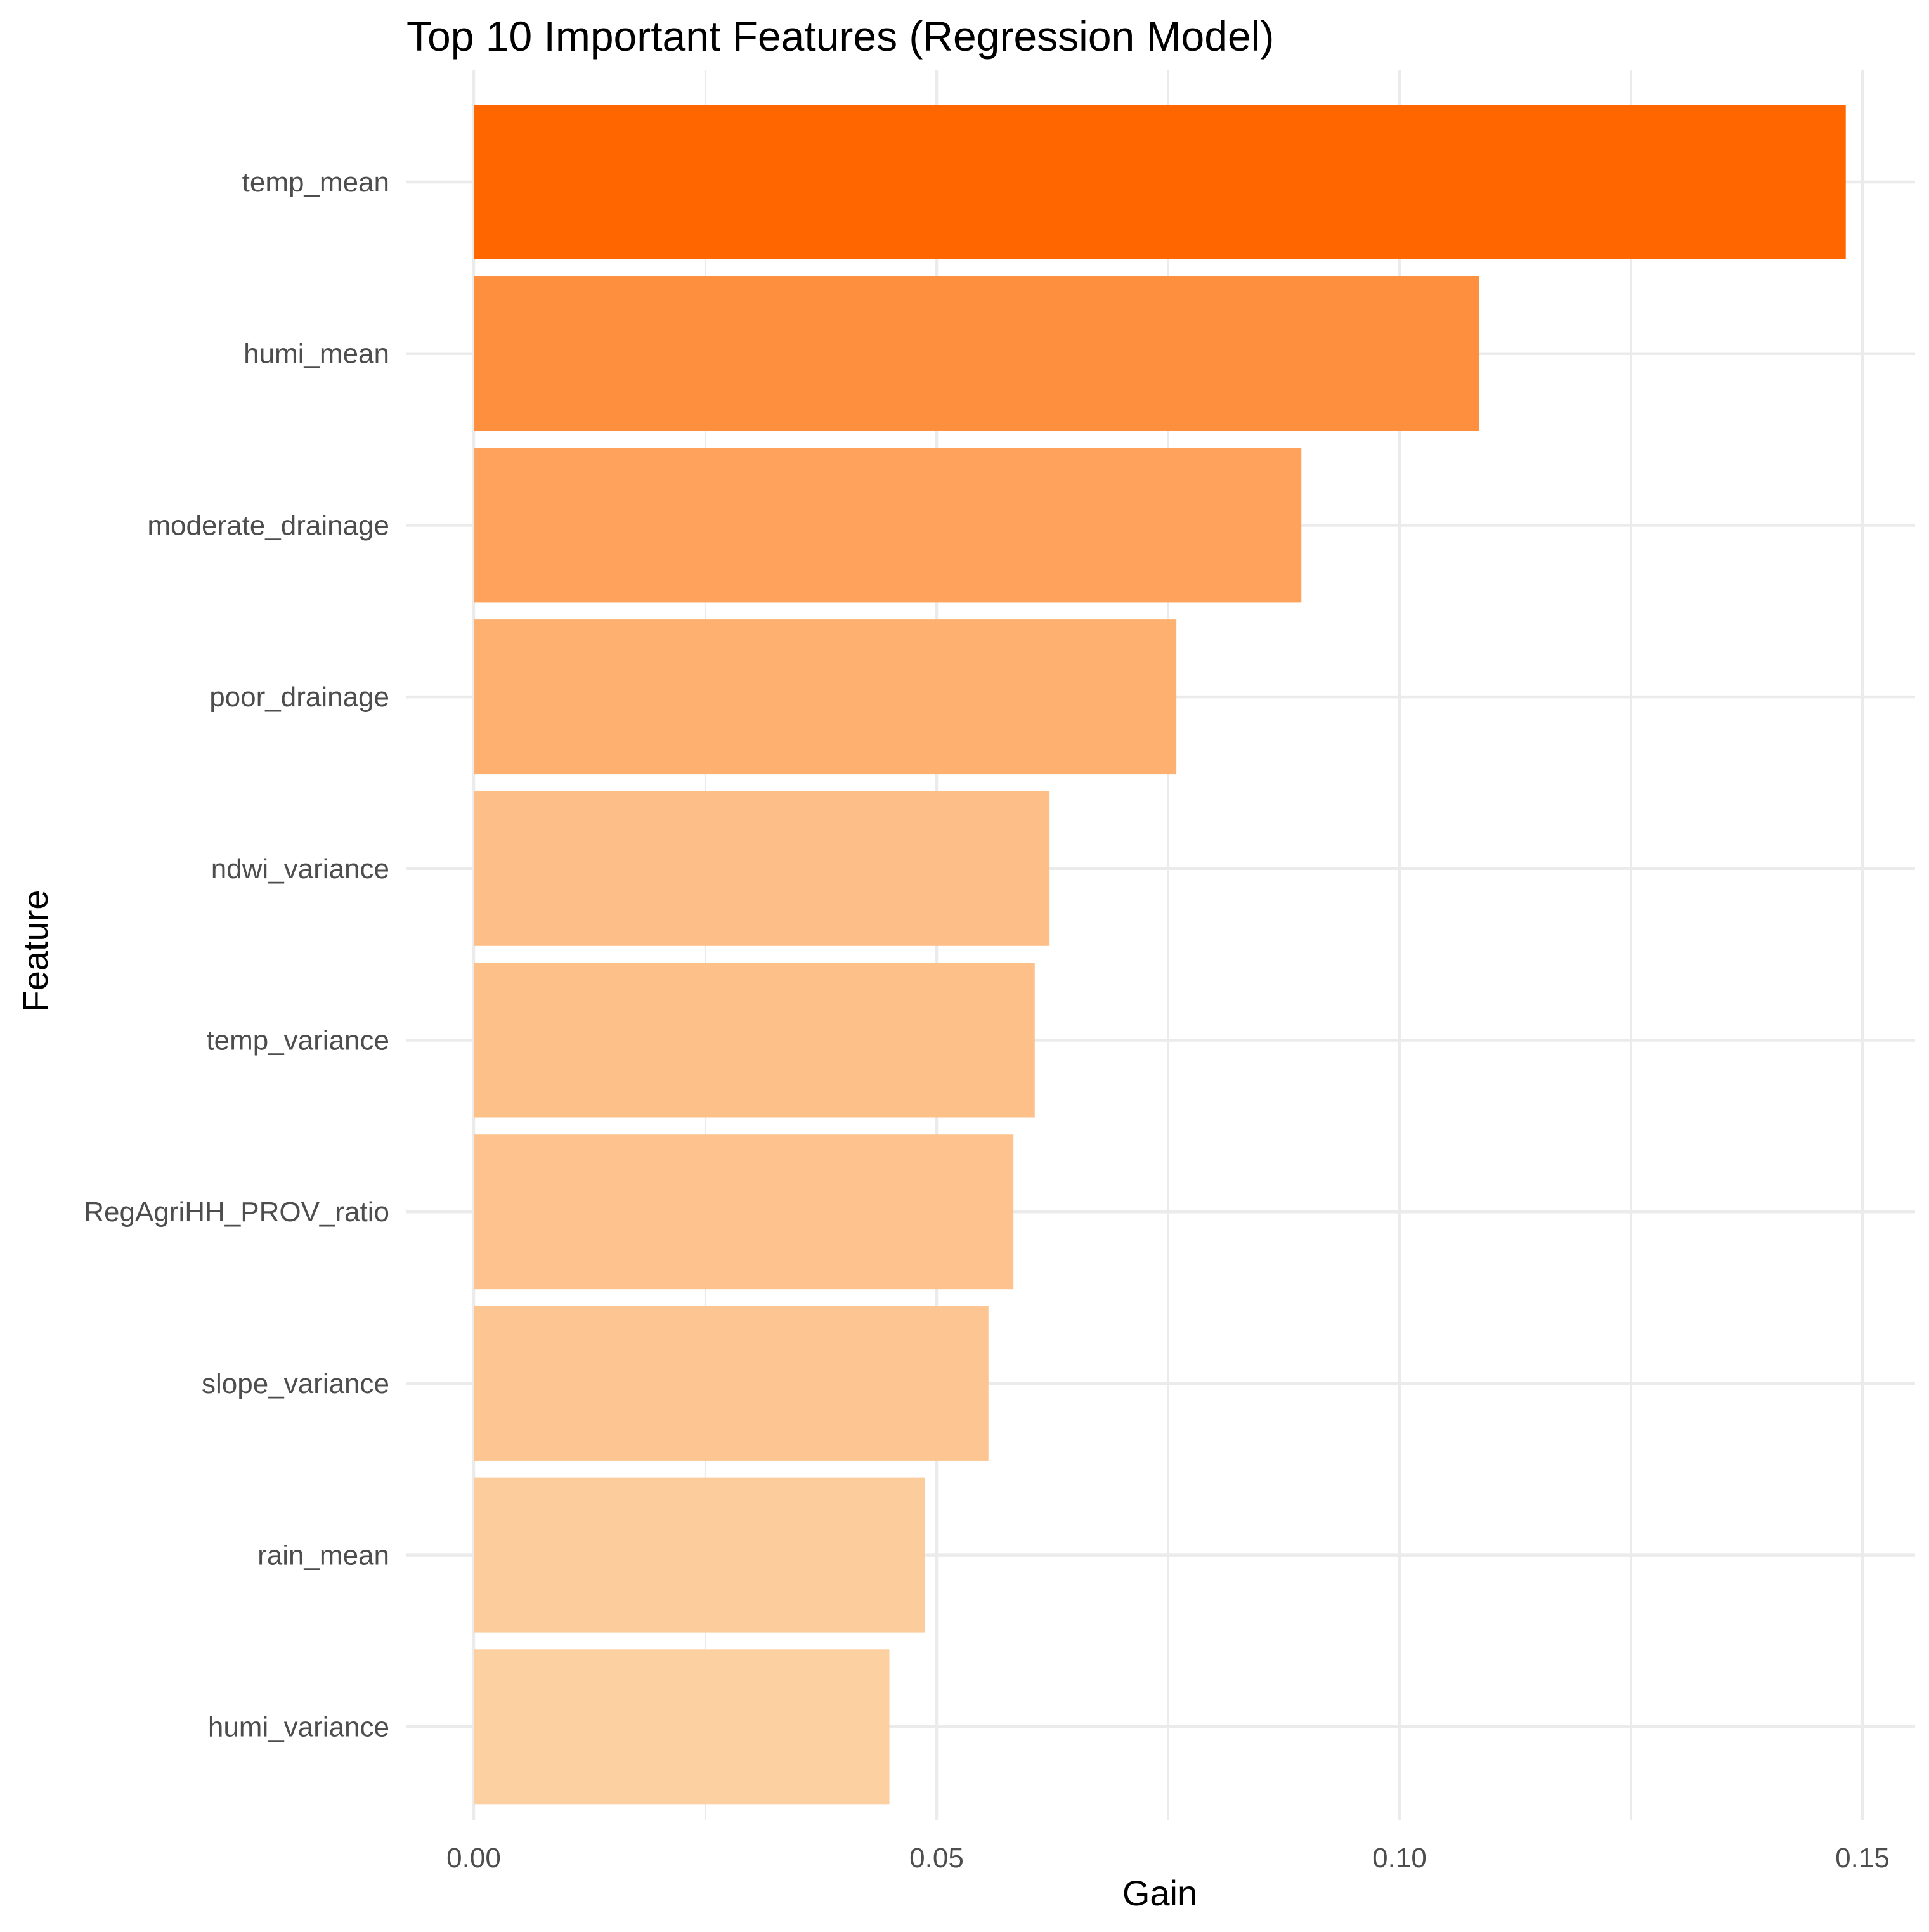 The height and width of the screenshot is (1932, 1929). I want to click on x-tick-label: 0.05, so click(936, 1858).